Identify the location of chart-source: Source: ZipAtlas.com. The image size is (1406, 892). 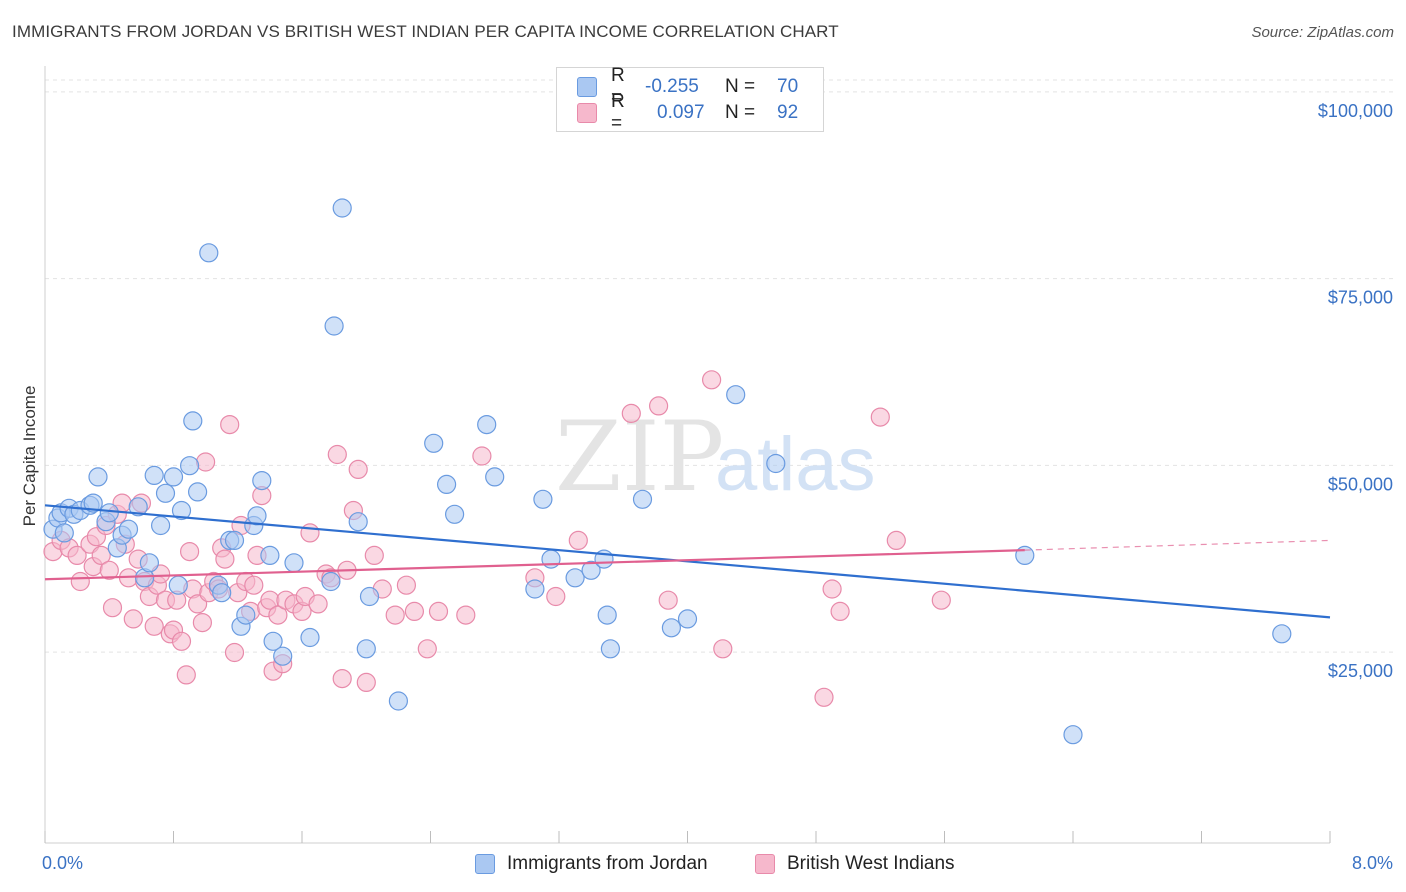
(1322, 32).